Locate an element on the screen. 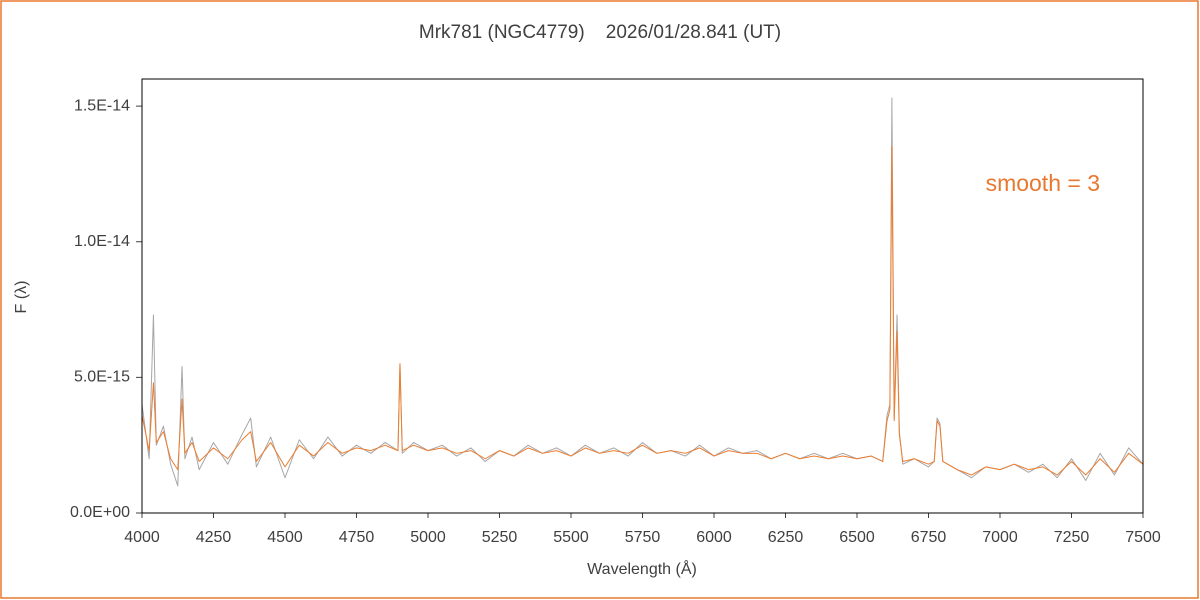 This screenshot has width=1200, height=600. y-tick-label: 0.0E+00 is located at coordinates (100, 512).